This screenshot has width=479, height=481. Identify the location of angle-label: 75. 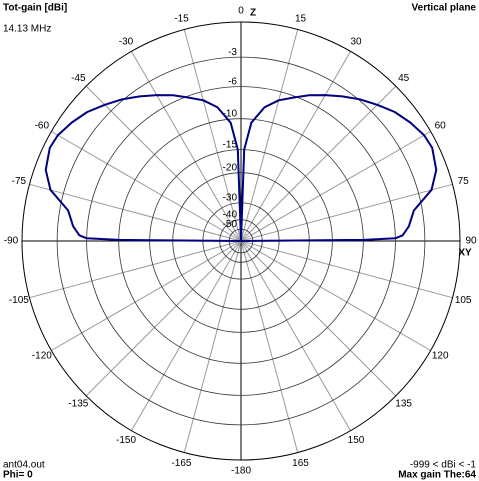
(464, 181).